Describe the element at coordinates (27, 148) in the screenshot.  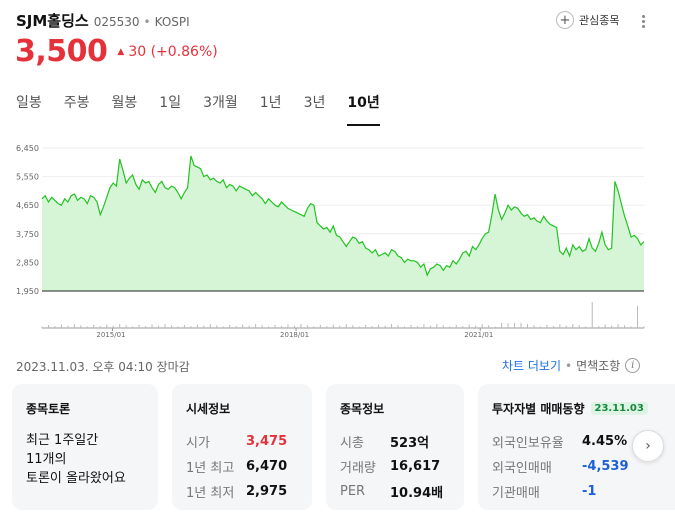
I see `y-tick-label: 6,450` at that location.